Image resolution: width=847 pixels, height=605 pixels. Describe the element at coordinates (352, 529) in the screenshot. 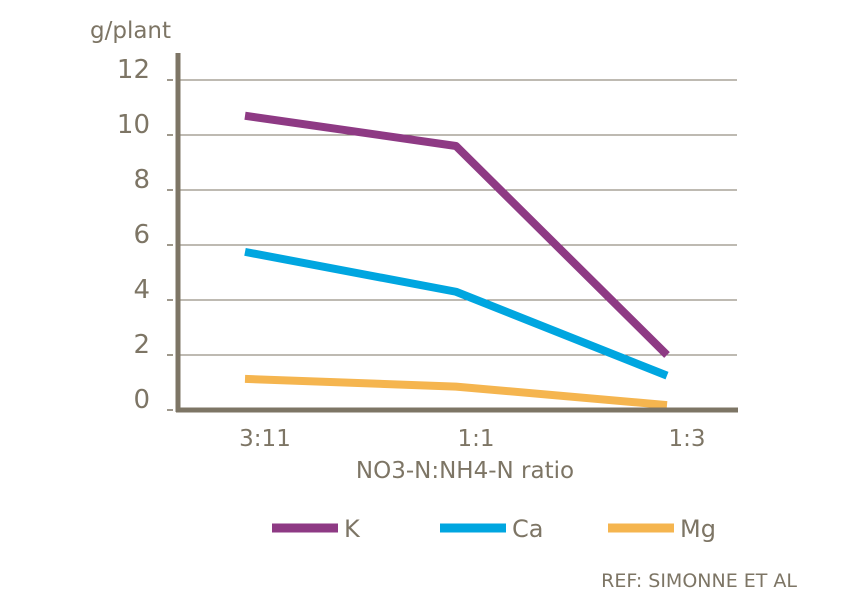

I see `legend-label: K` at that location.